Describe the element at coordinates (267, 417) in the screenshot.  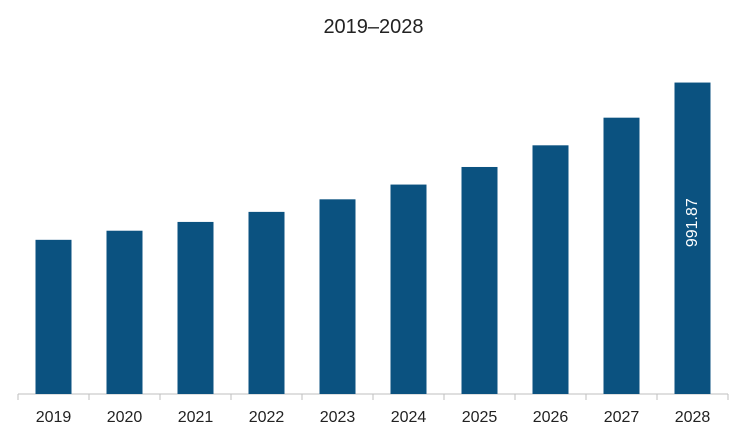
I see `x-tick-label-2022: 2022` at that location.